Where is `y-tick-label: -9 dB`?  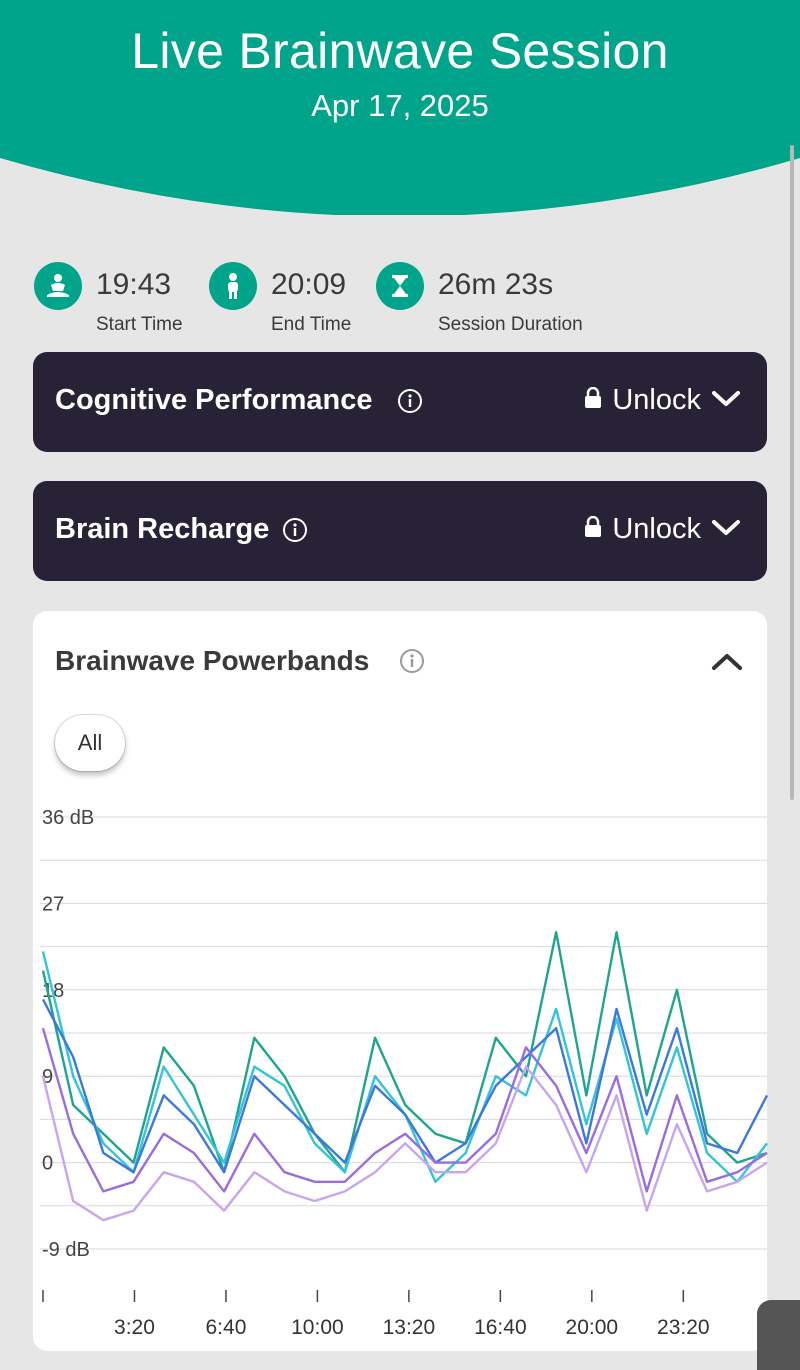
y-tick-label: -9 dB is located at coordinates (66, 1250).